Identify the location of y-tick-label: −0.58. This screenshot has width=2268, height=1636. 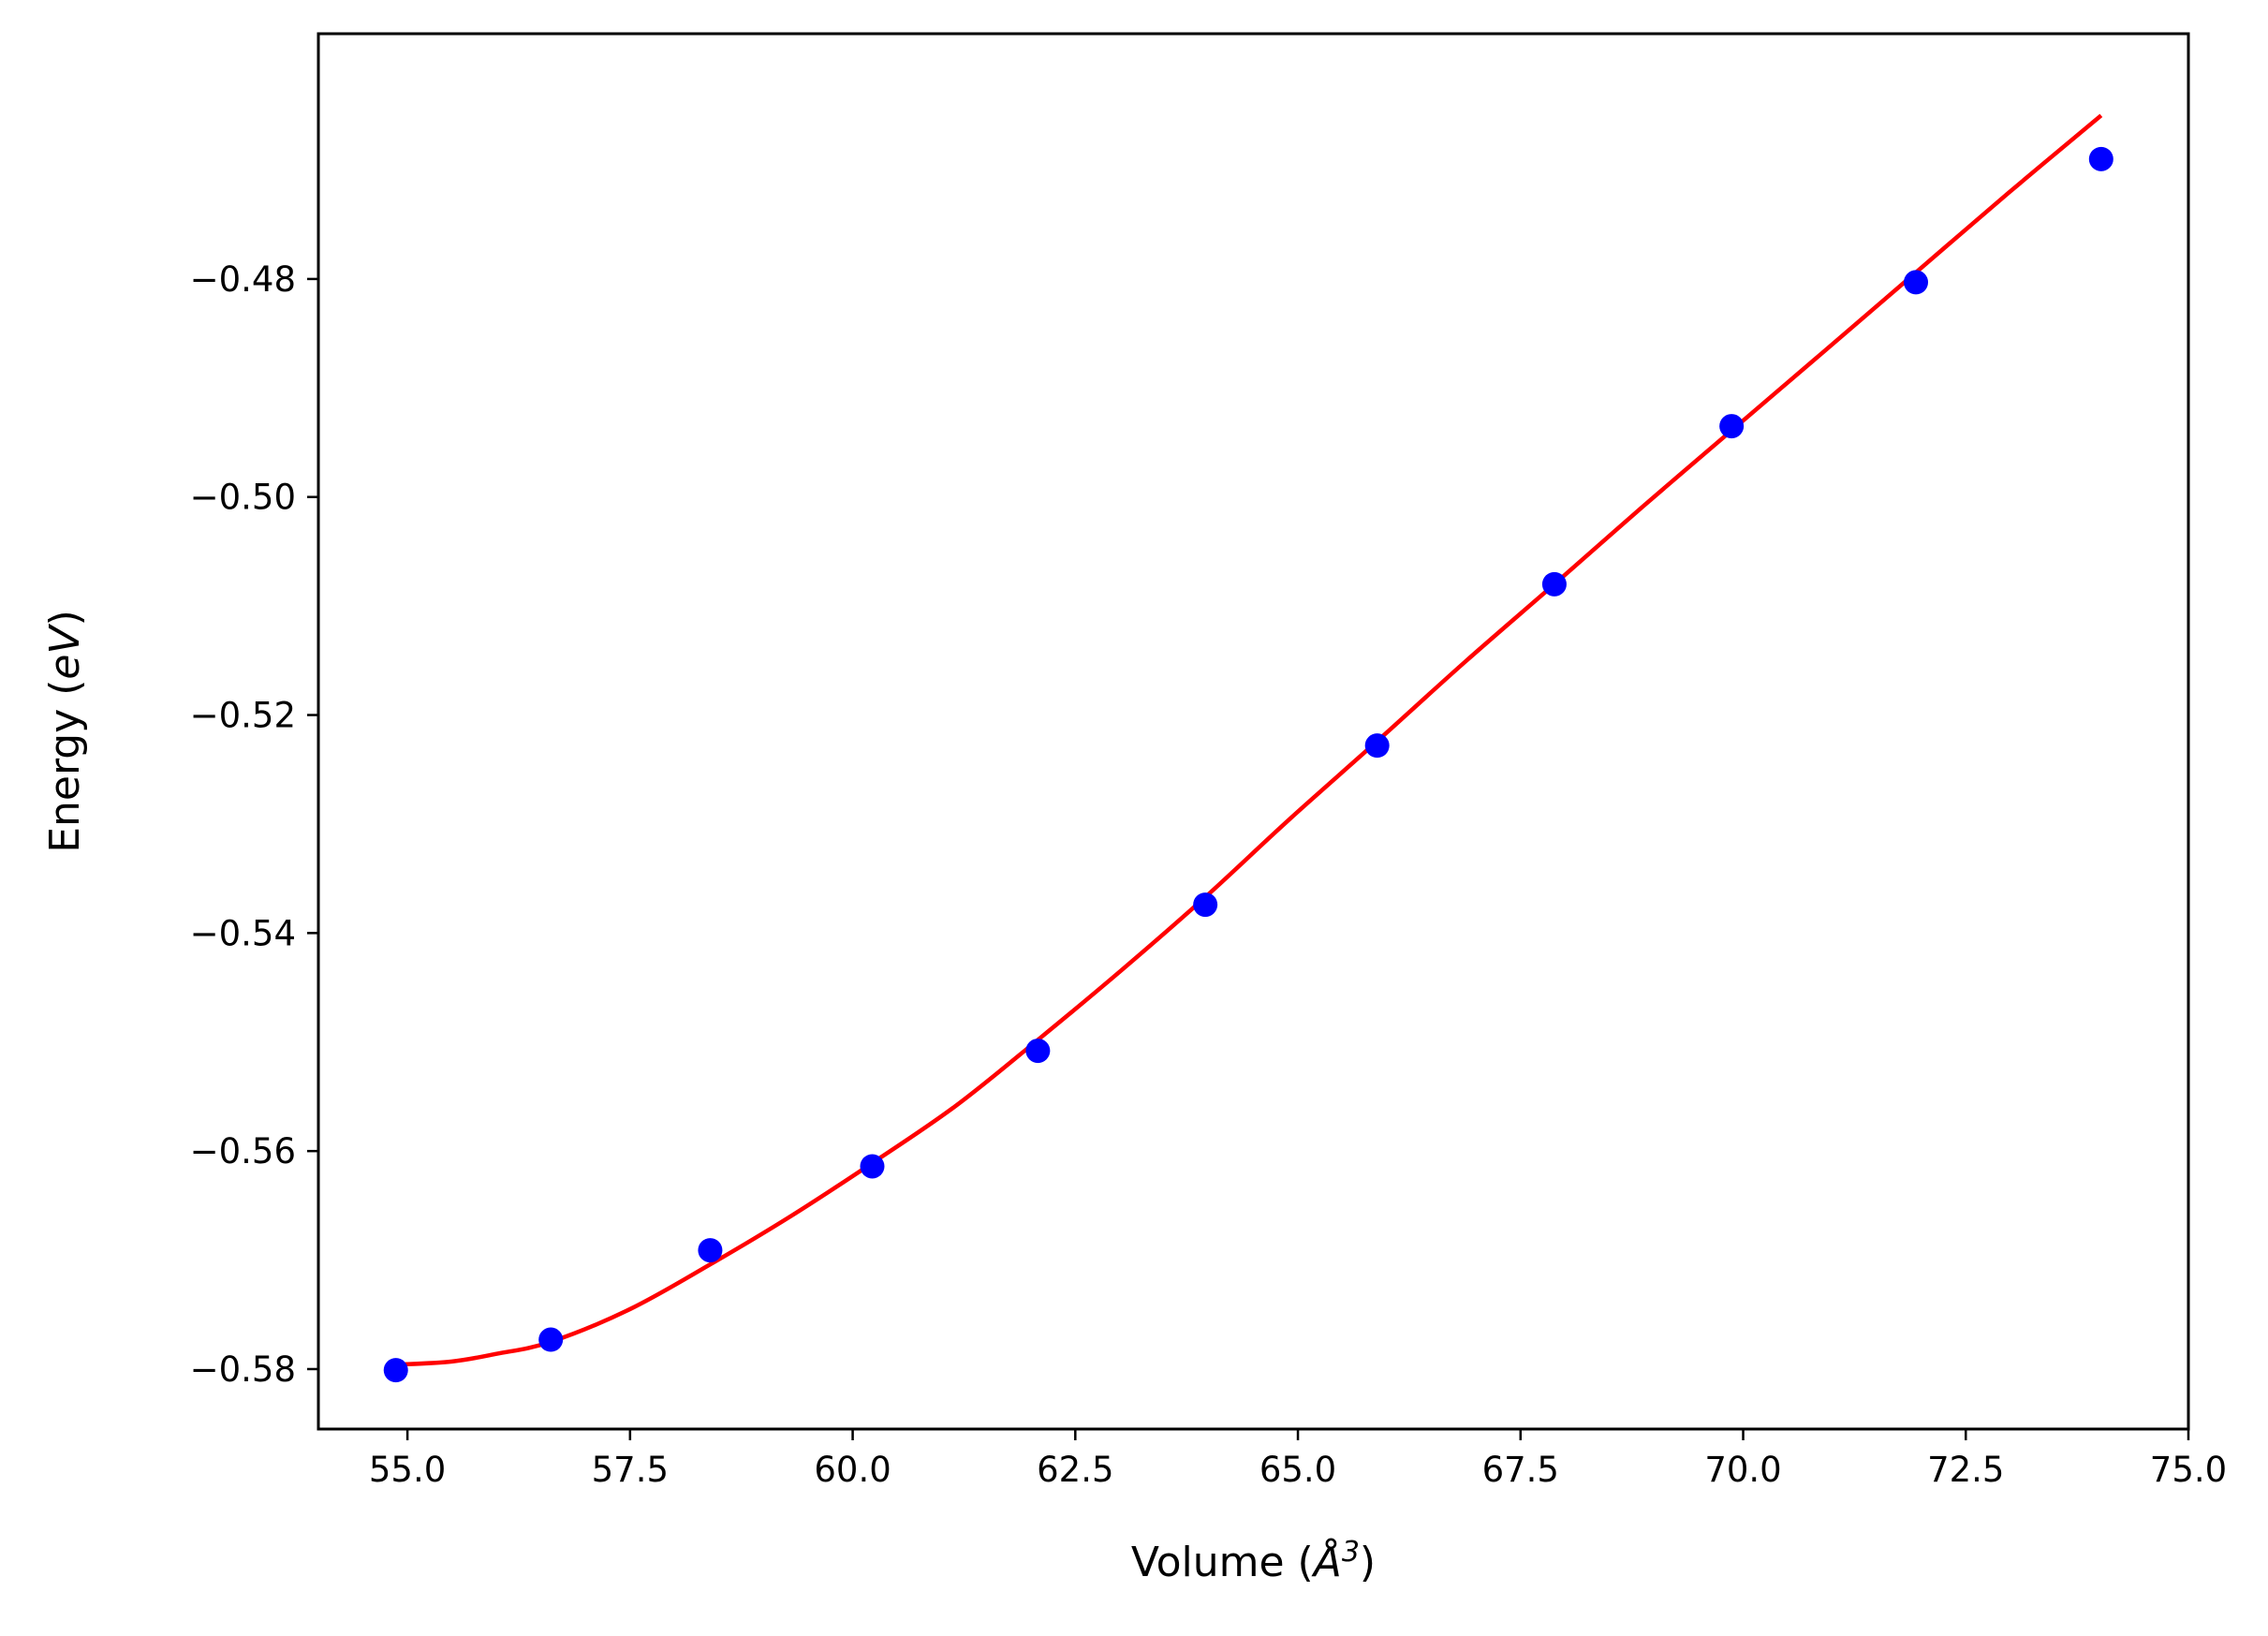
(243, 1369).